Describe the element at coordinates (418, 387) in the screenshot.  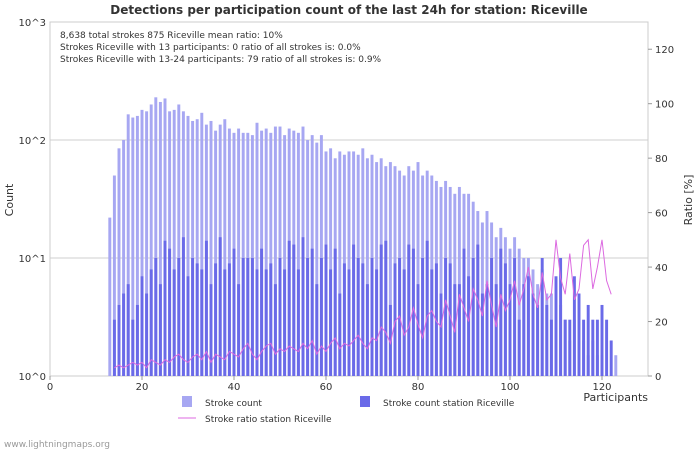
I see `x-tick-label: 80` at that location.